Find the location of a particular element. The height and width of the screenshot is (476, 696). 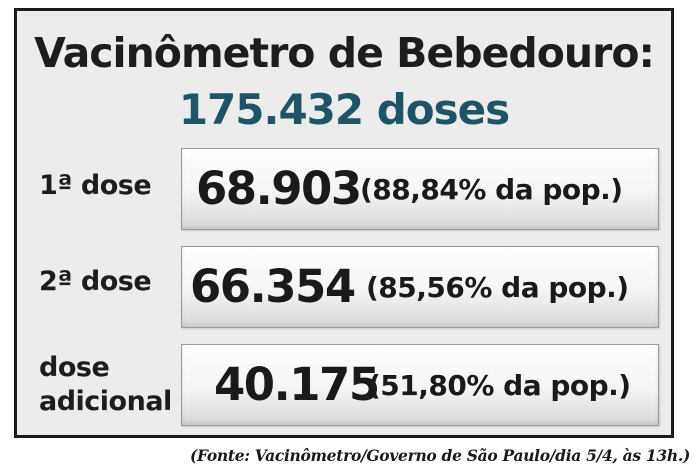

additional-dose-box: 40.175 (51,80% da pop.) is located at coordinates (420, 385).